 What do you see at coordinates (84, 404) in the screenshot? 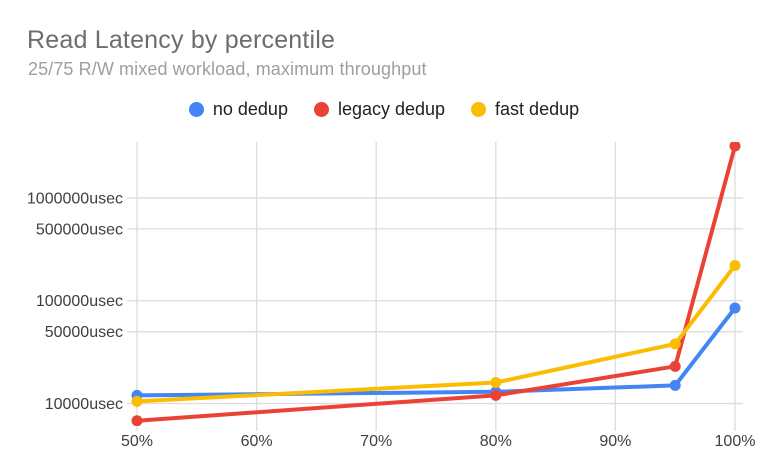
I see `y-tick-label-10000: 10000usec` at bounding box center [84, 404].